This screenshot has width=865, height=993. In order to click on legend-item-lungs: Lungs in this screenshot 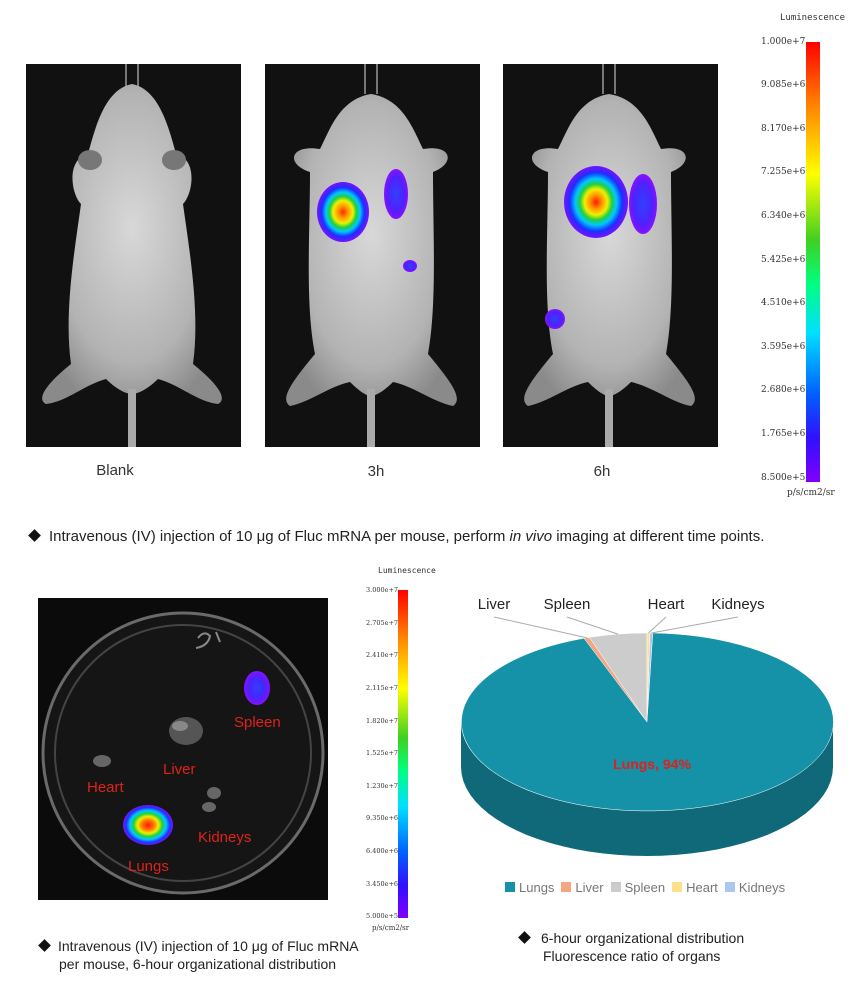, I will do `click(529, 887)`.